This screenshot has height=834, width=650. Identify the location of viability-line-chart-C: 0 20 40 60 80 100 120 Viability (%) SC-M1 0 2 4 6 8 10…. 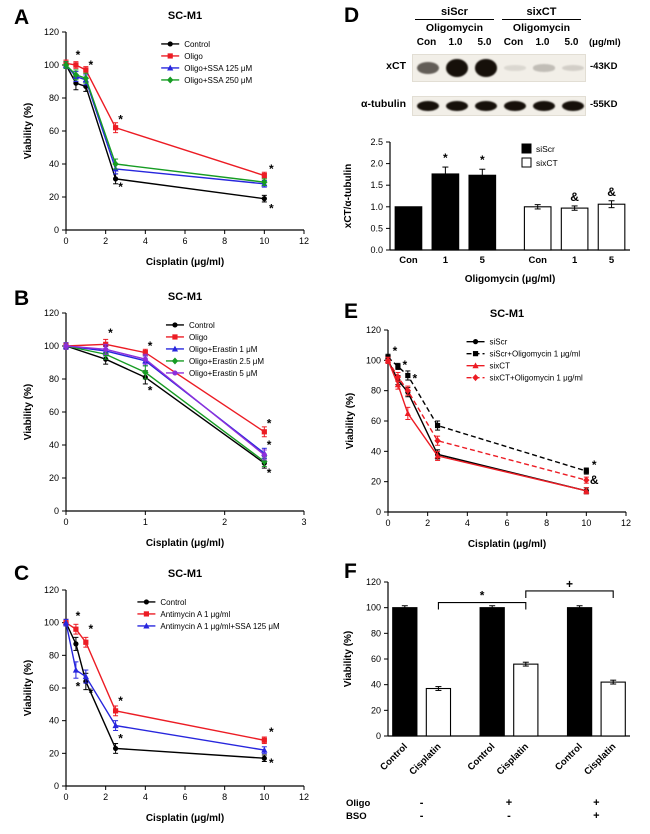
(166, 696).